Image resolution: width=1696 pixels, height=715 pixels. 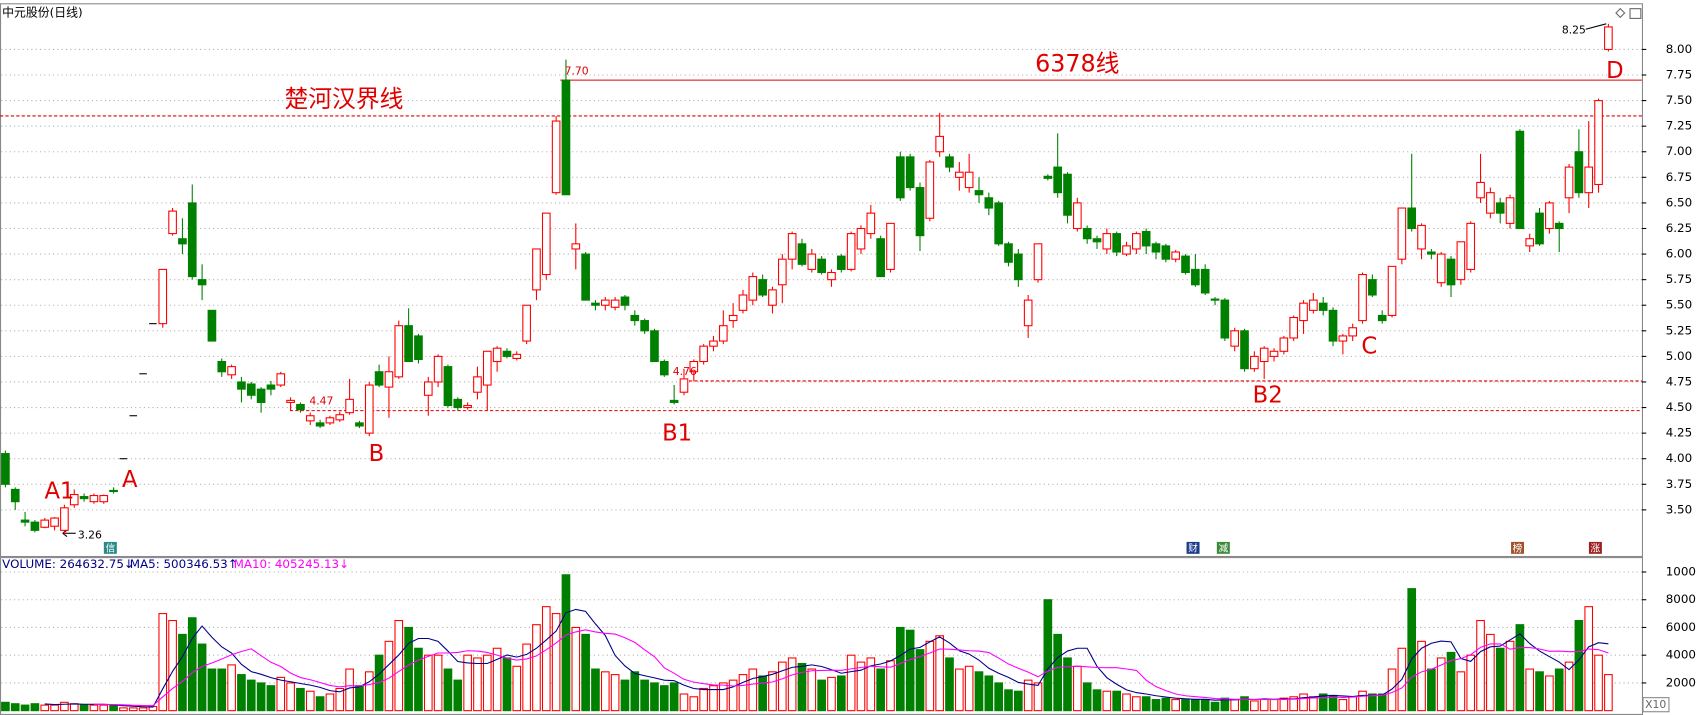 What do you see at coordinates (1679, 356) in the screenshot?
I see `y-tick-label: 5.00` at bounding box center [1679, 356].